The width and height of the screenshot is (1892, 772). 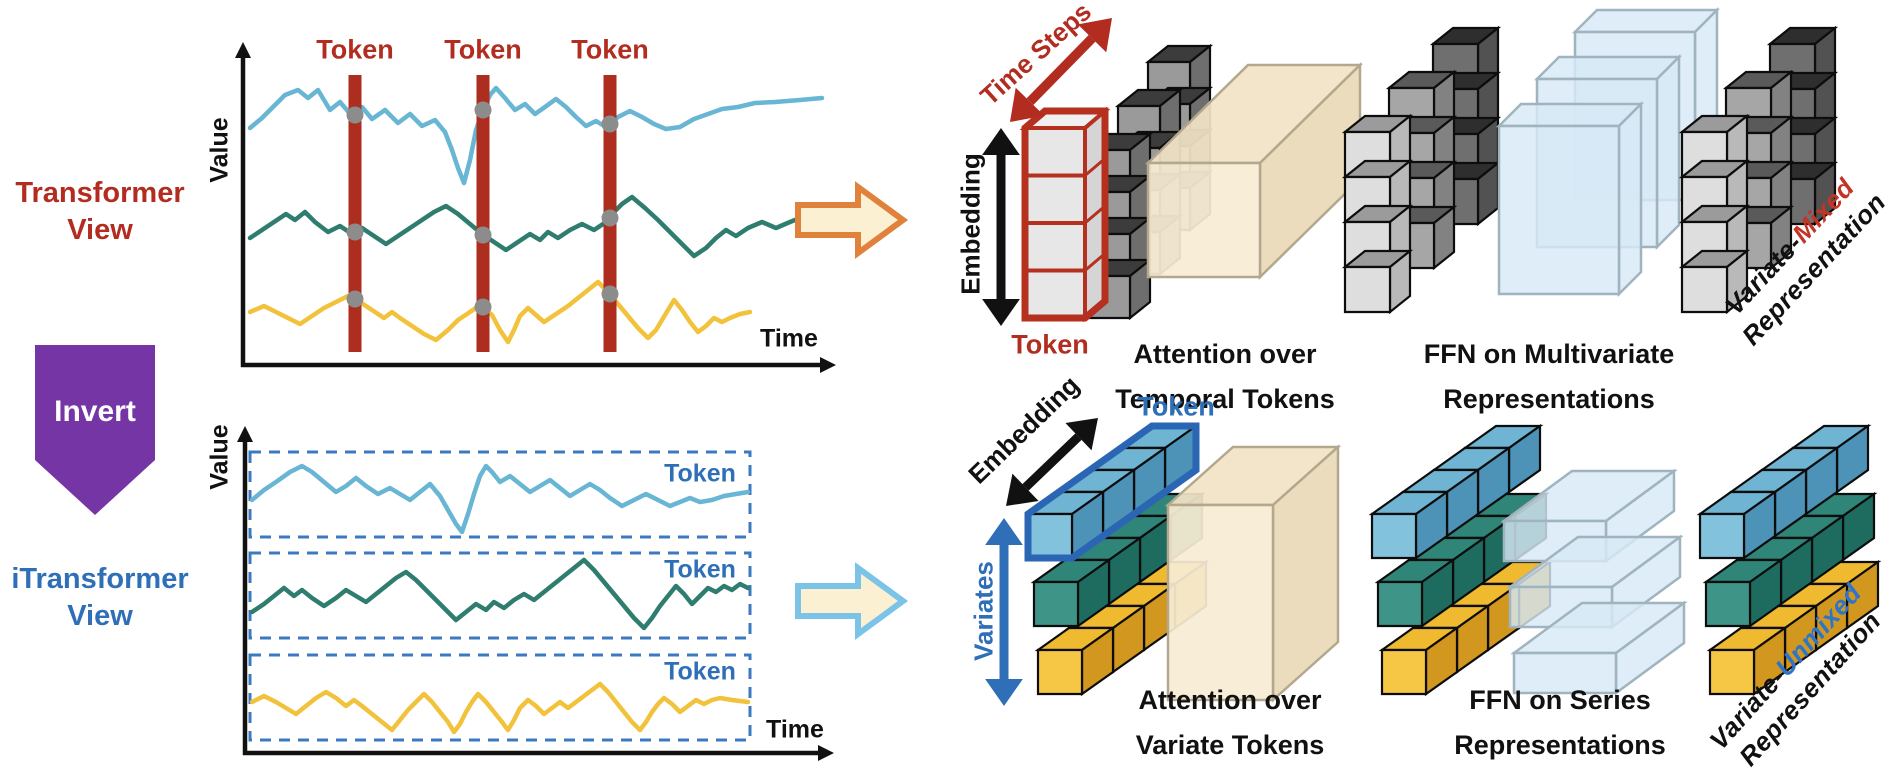 I want to click on ffn-multivariate-line2: Representations, so click(x=1549, y=399).